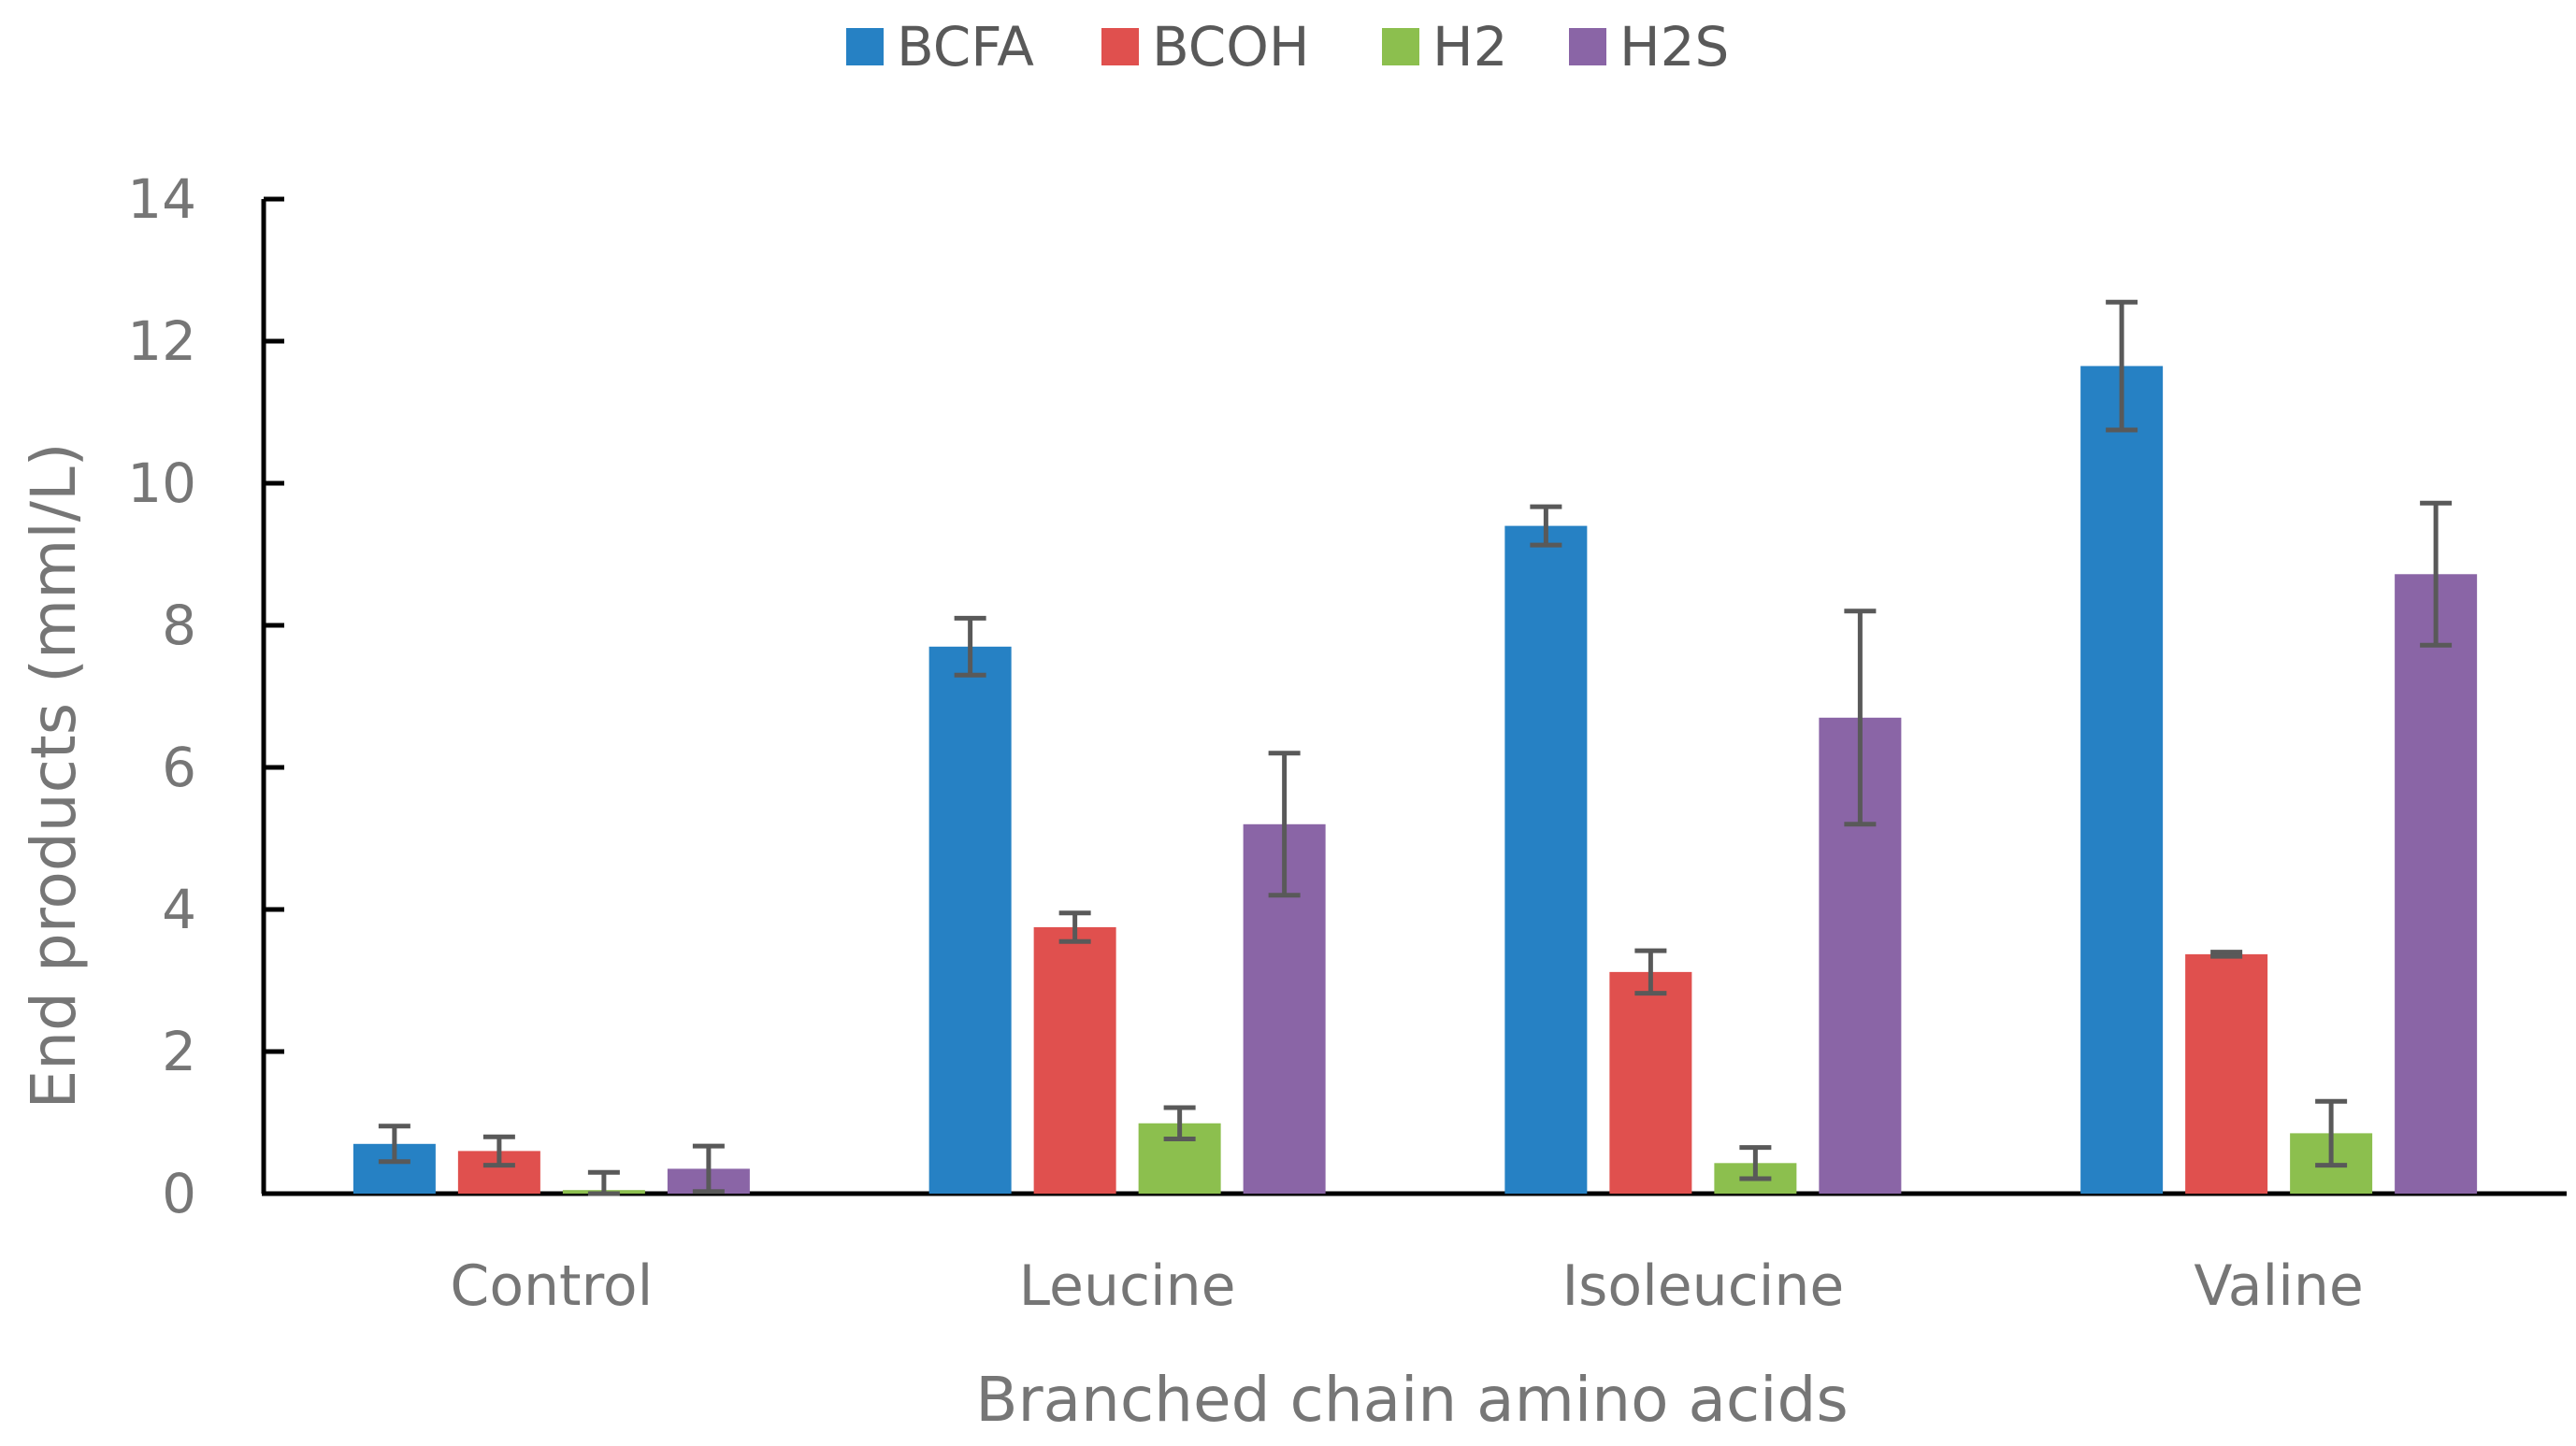 Image resolution: width=2576 pixels, height=1446 pixels. What do you see at coordinates (179, 767) in the screenshot?
I see `y-tick-label: 6` at bounding box center [179, 767].